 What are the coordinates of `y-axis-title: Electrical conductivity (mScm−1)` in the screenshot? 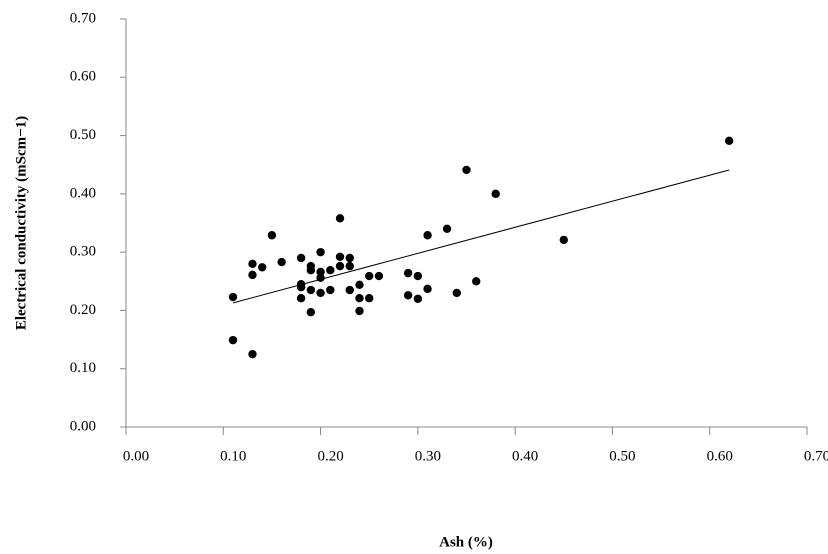 It's located at (21, 223).